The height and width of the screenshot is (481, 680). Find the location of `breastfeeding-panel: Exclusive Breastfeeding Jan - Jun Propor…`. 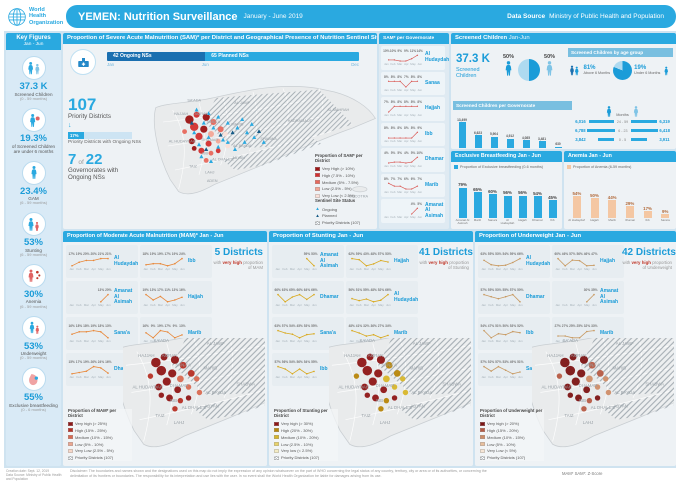

breastfeeding-panel: Exclusive Breastfeeding Jan - Jun Propor… is located at coordinates (506, 190).